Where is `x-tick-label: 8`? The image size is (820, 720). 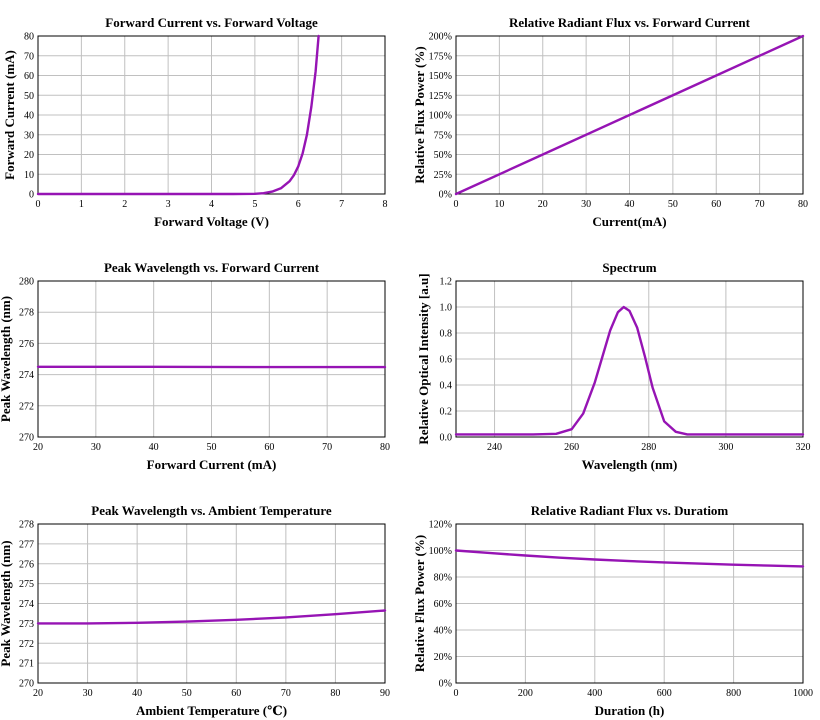 x-tick-label: 8 is located at coordinates (385, 204).